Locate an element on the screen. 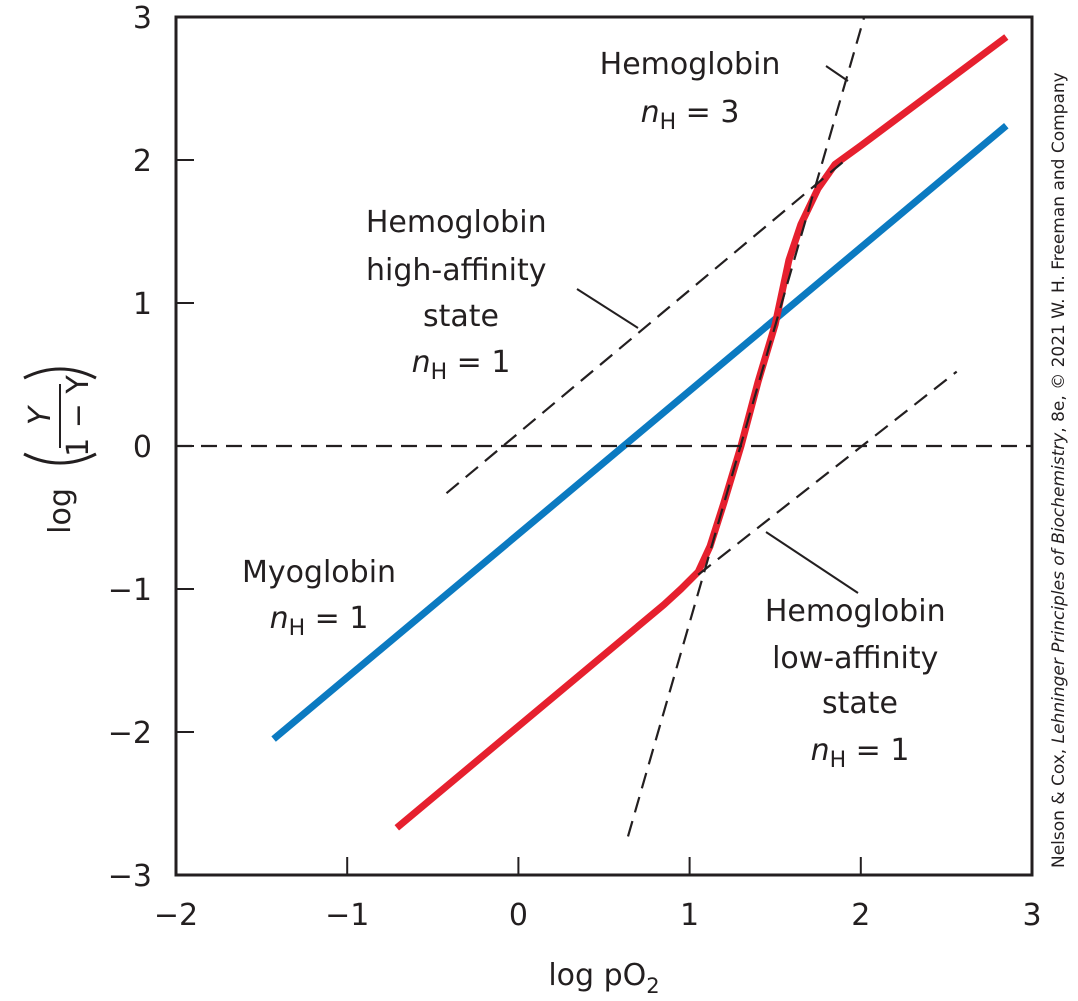 The image size is (1078, 1001). x-axis-title: log pO2 is located at coordinates (603, 978).